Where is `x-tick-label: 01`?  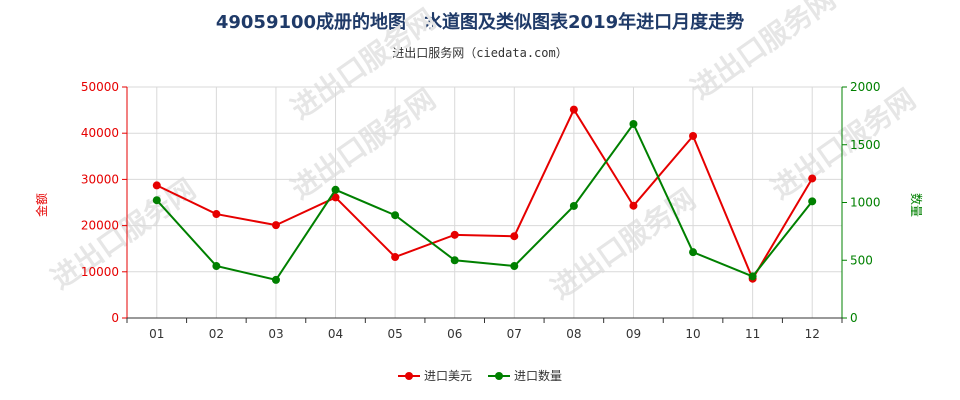
x-tick-label: 01 is located at coordinates (156, 334).